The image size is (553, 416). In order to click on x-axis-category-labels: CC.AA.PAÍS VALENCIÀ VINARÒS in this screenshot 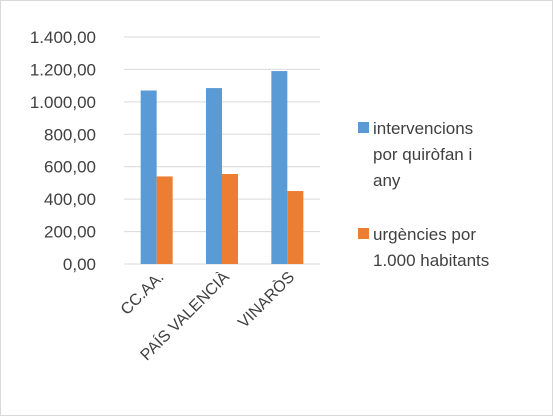, I will do `click(208, 315)`.